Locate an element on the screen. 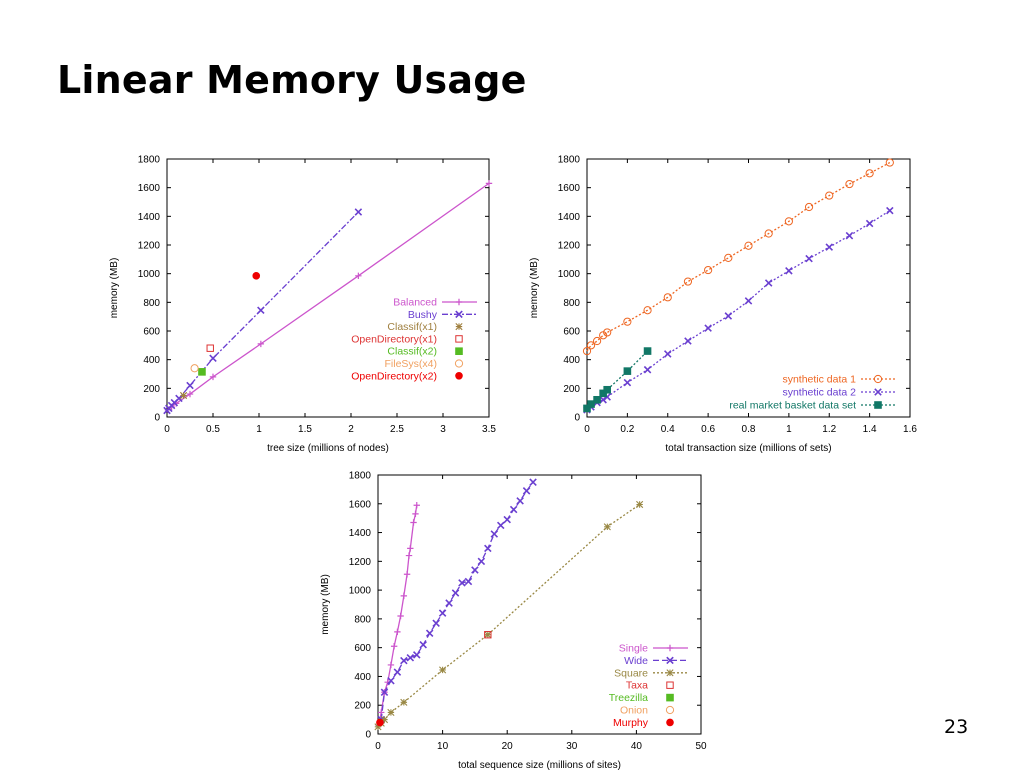  x-tick-label: 50 is located at coordinates (701, 746).